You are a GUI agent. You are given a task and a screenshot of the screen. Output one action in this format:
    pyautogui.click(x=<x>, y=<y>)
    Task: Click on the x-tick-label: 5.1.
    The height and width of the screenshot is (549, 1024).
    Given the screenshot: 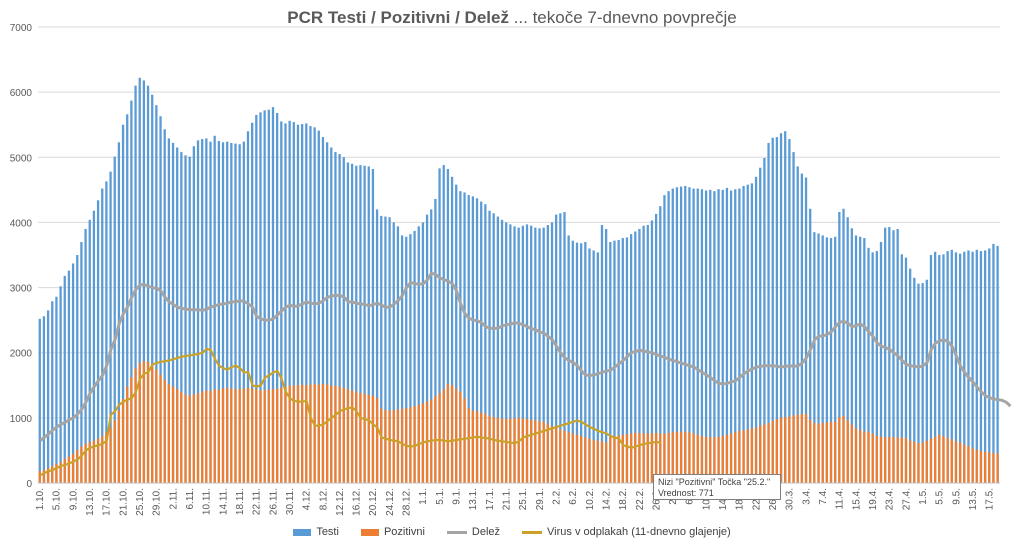 What is the action you would take?
    pyautogui.click(x=440, y=496)
    